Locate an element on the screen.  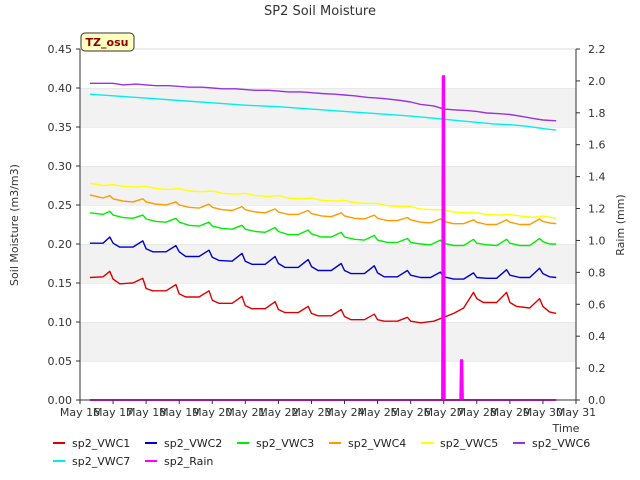
x-tick-label: May 17 is located at coordinates (113, 412).